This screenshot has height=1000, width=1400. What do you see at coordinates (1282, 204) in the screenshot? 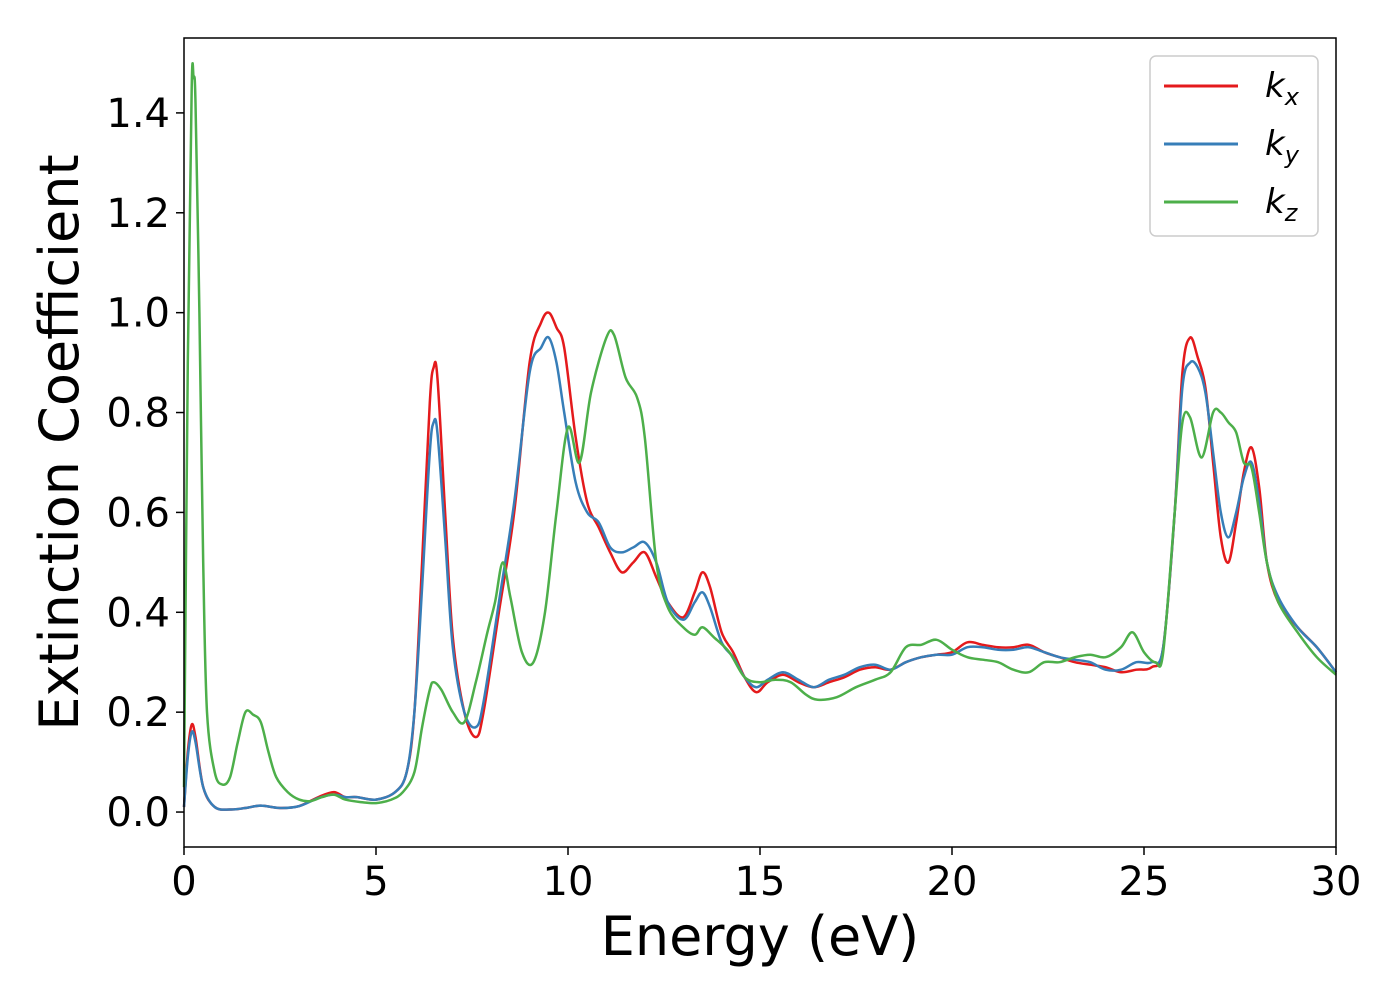
I see `legend-label-z: kz` at bounding box center [1282, 204].